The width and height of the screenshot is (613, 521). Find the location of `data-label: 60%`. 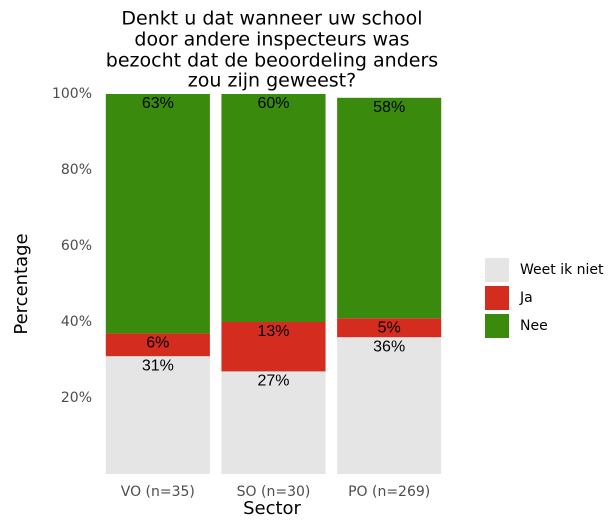

data-label: 60% is located at coordinates (273, 103).